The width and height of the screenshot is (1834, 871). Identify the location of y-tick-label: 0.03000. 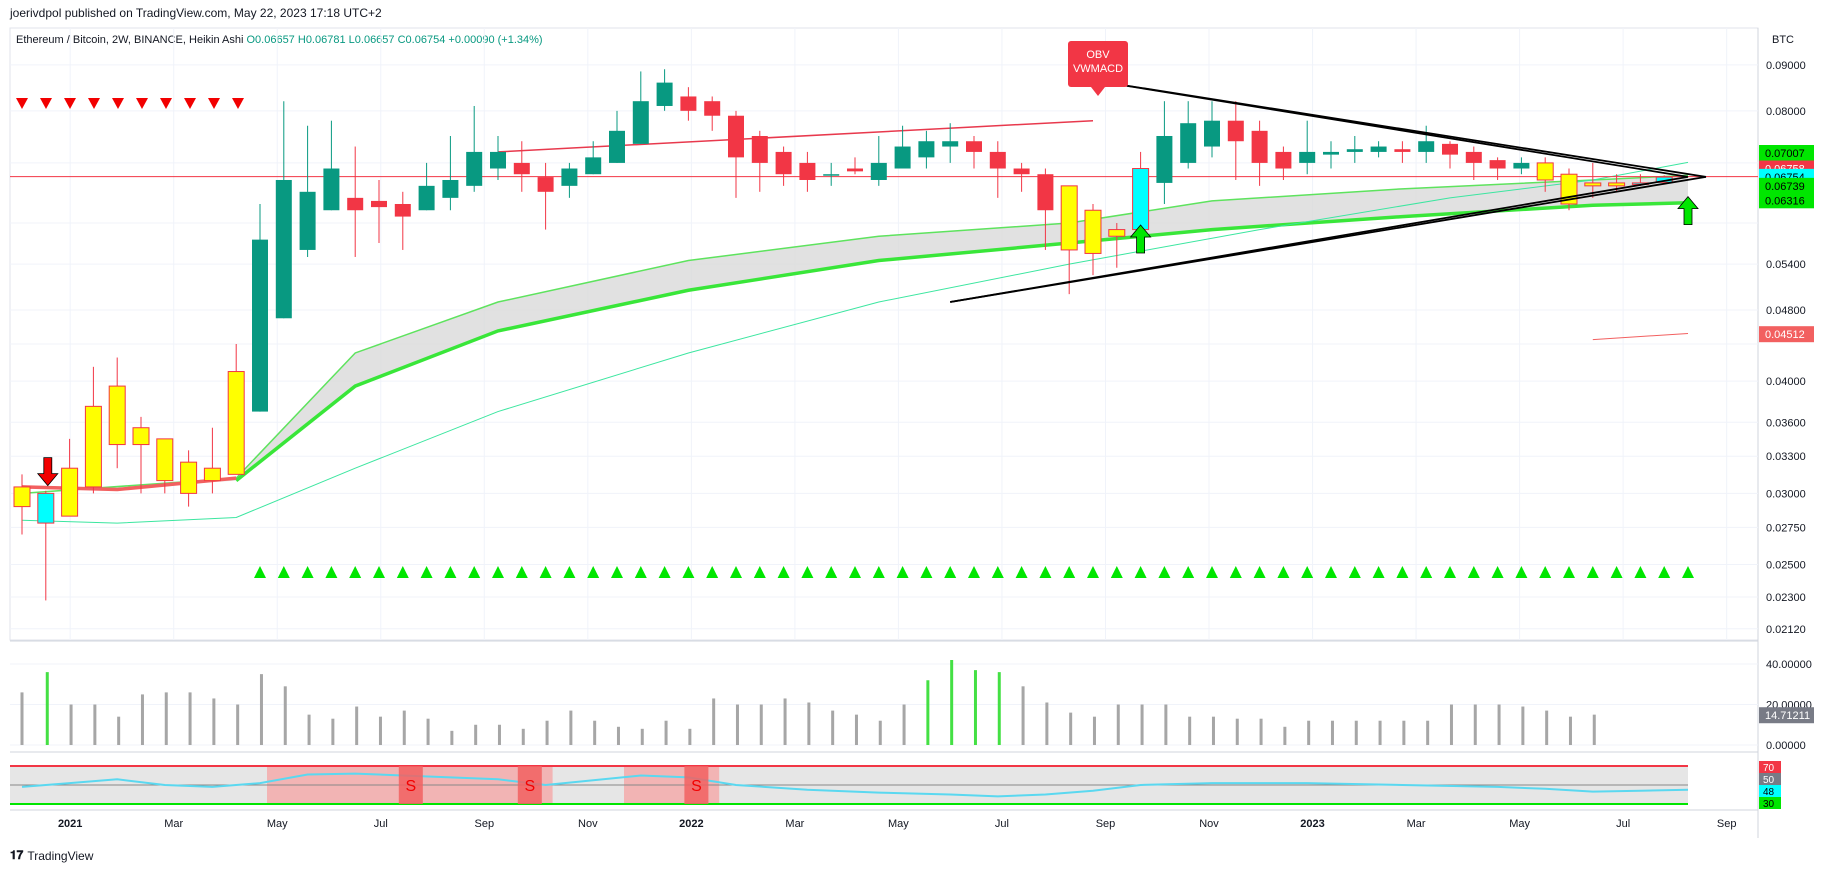
(1786, 494).